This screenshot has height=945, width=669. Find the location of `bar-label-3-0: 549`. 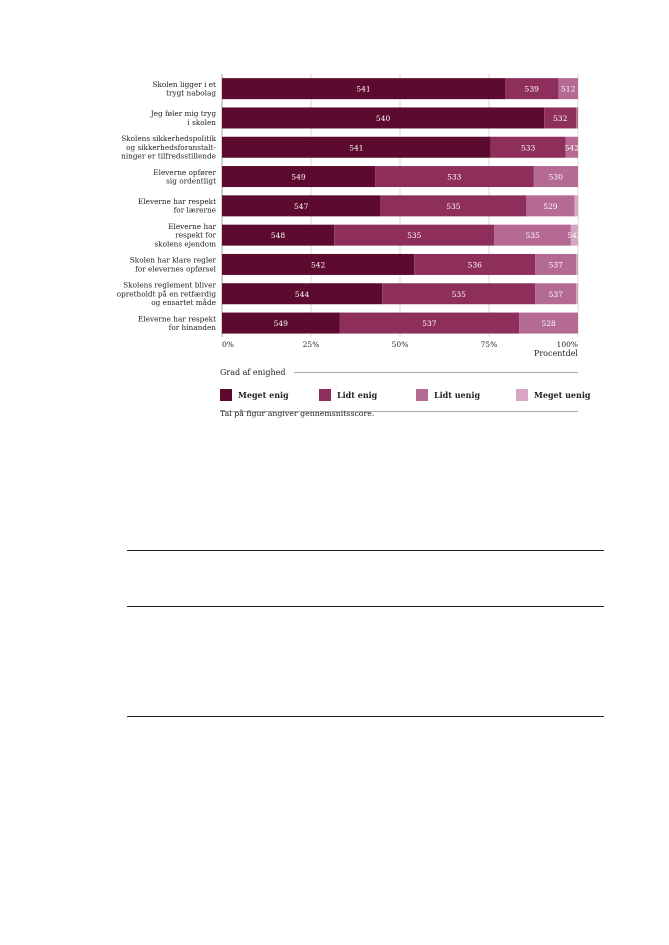

bar-label-3-0: 549 is located at coordinates (298, 177).